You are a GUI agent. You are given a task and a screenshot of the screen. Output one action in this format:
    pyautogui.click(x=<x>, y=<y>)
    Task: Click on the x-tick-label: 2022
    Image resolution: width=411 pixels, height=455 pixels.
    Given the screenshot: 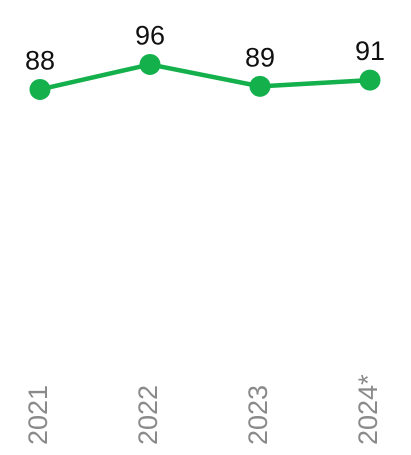 What is the action you would take?
    pyautogui.click(x=148, y=415)
    